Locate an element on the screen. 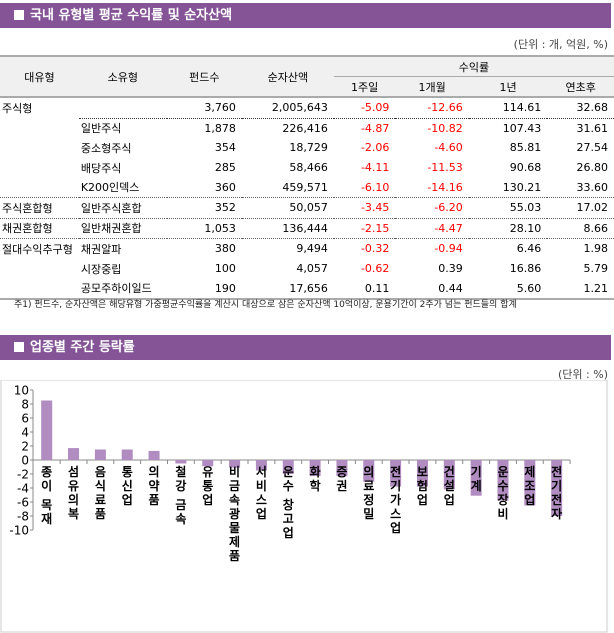  y-tick-label: 0 is located at coordinates (25, 461).